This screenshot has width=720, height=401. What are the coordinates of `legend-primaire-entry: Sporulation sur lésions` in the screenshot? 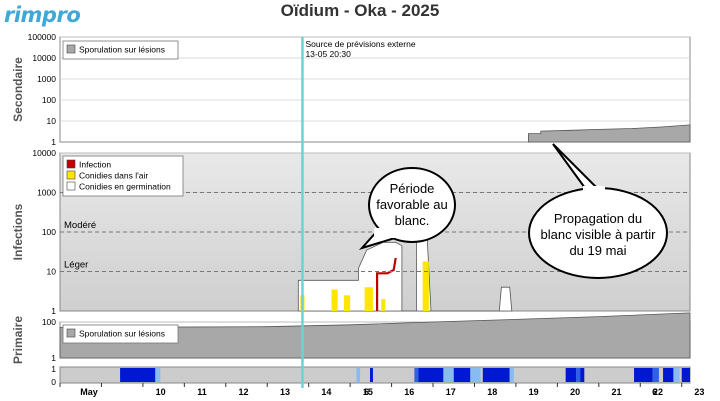 It's located at (122, 334).